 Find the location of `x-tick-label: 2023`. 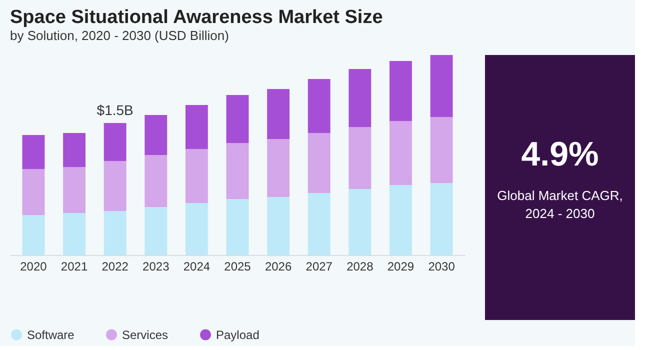

x-tick-label: 2023 is located at coordinates (156, 267).